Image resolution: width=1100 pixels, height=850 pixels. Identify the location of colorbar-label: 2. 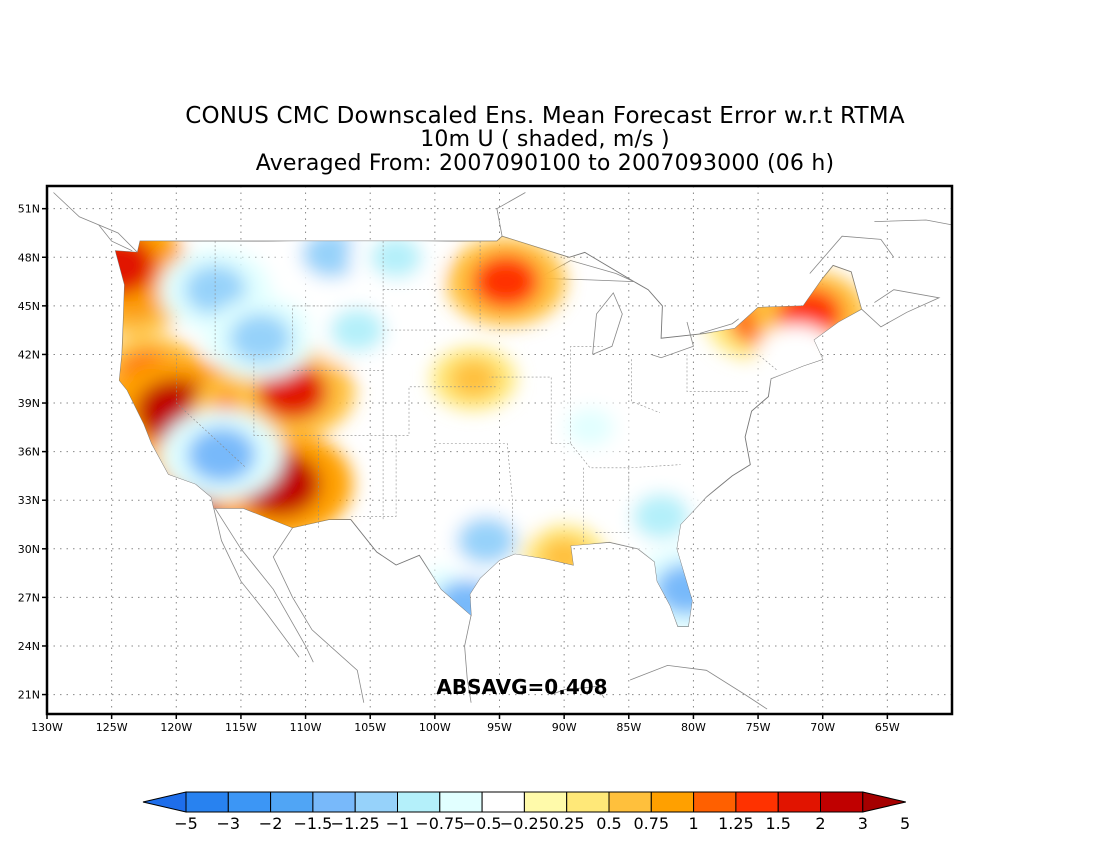
(820, 823).